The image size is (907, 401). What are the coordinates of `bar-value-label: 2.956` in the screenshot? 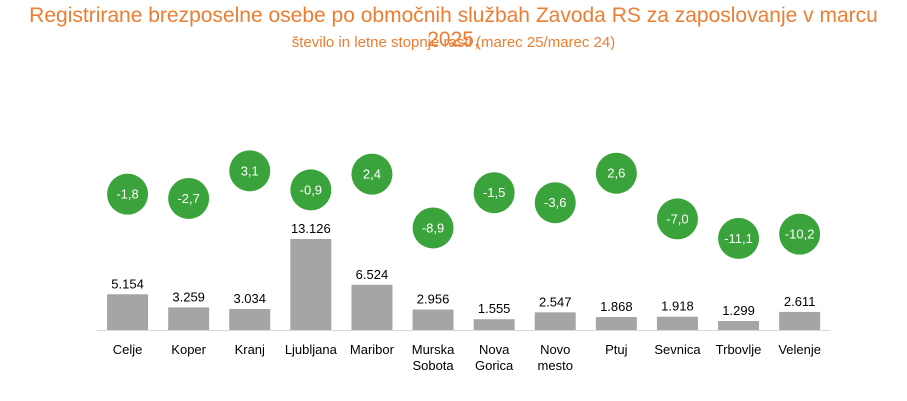 It's located at (433, 299).